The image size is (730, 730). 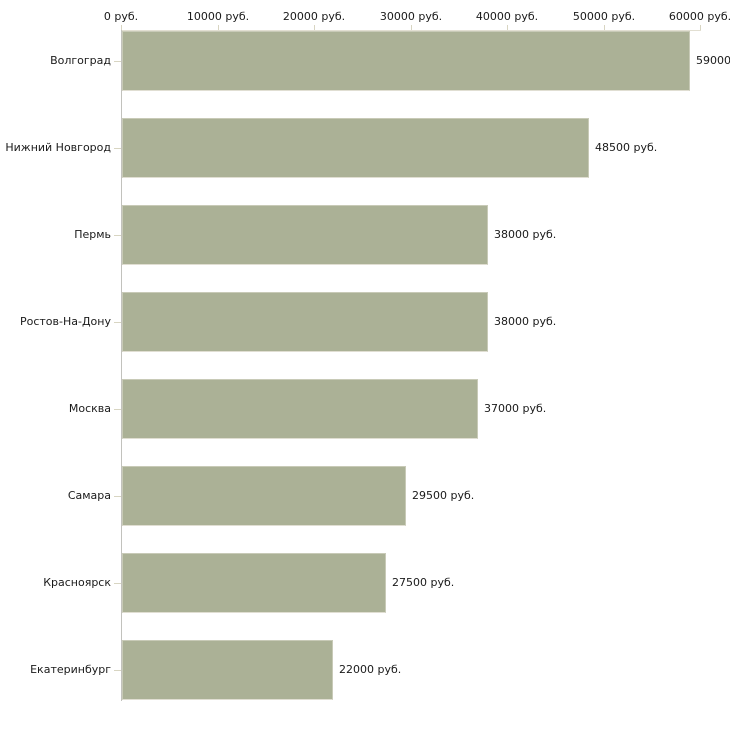 I want to click on x-axis-tick-label: 60000 руб., so click(x=699, y=16).